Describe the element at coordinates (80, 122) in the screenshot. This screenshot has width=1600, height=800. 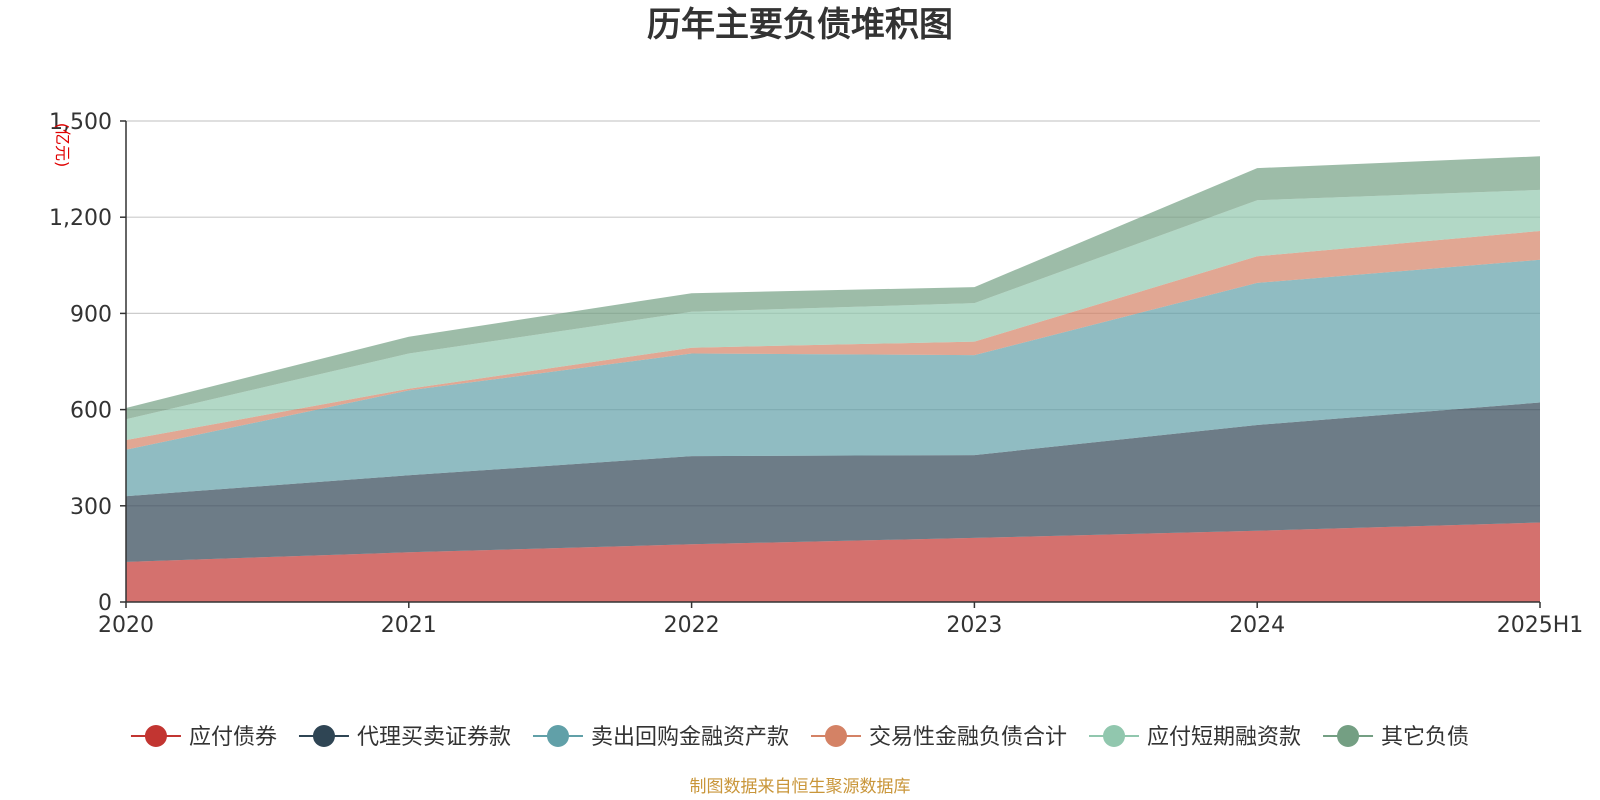
I see `y-tick-label: 1,500` at that location.